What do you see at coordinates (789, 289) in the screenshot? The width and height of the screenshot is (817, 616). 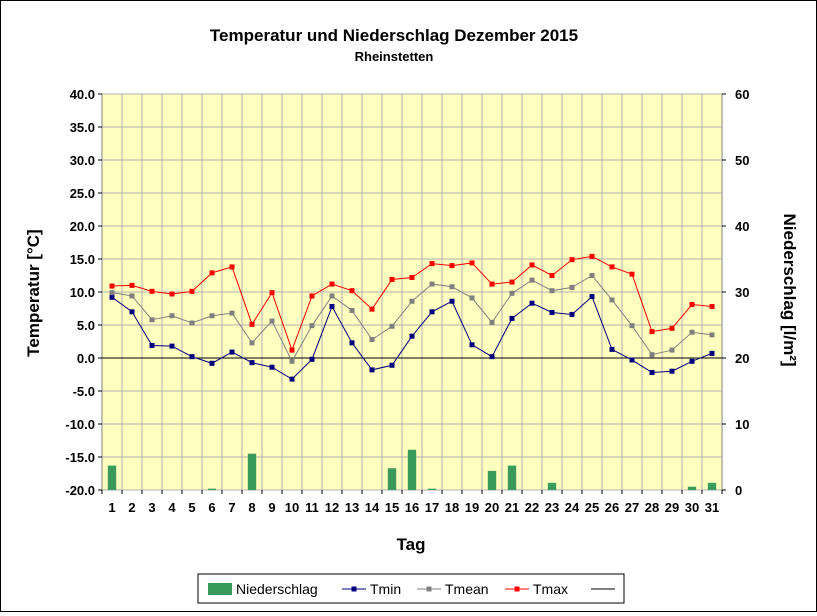 I see `right-axis-label: Niederschlag [l/m²]` at bounding box center [789, 289].